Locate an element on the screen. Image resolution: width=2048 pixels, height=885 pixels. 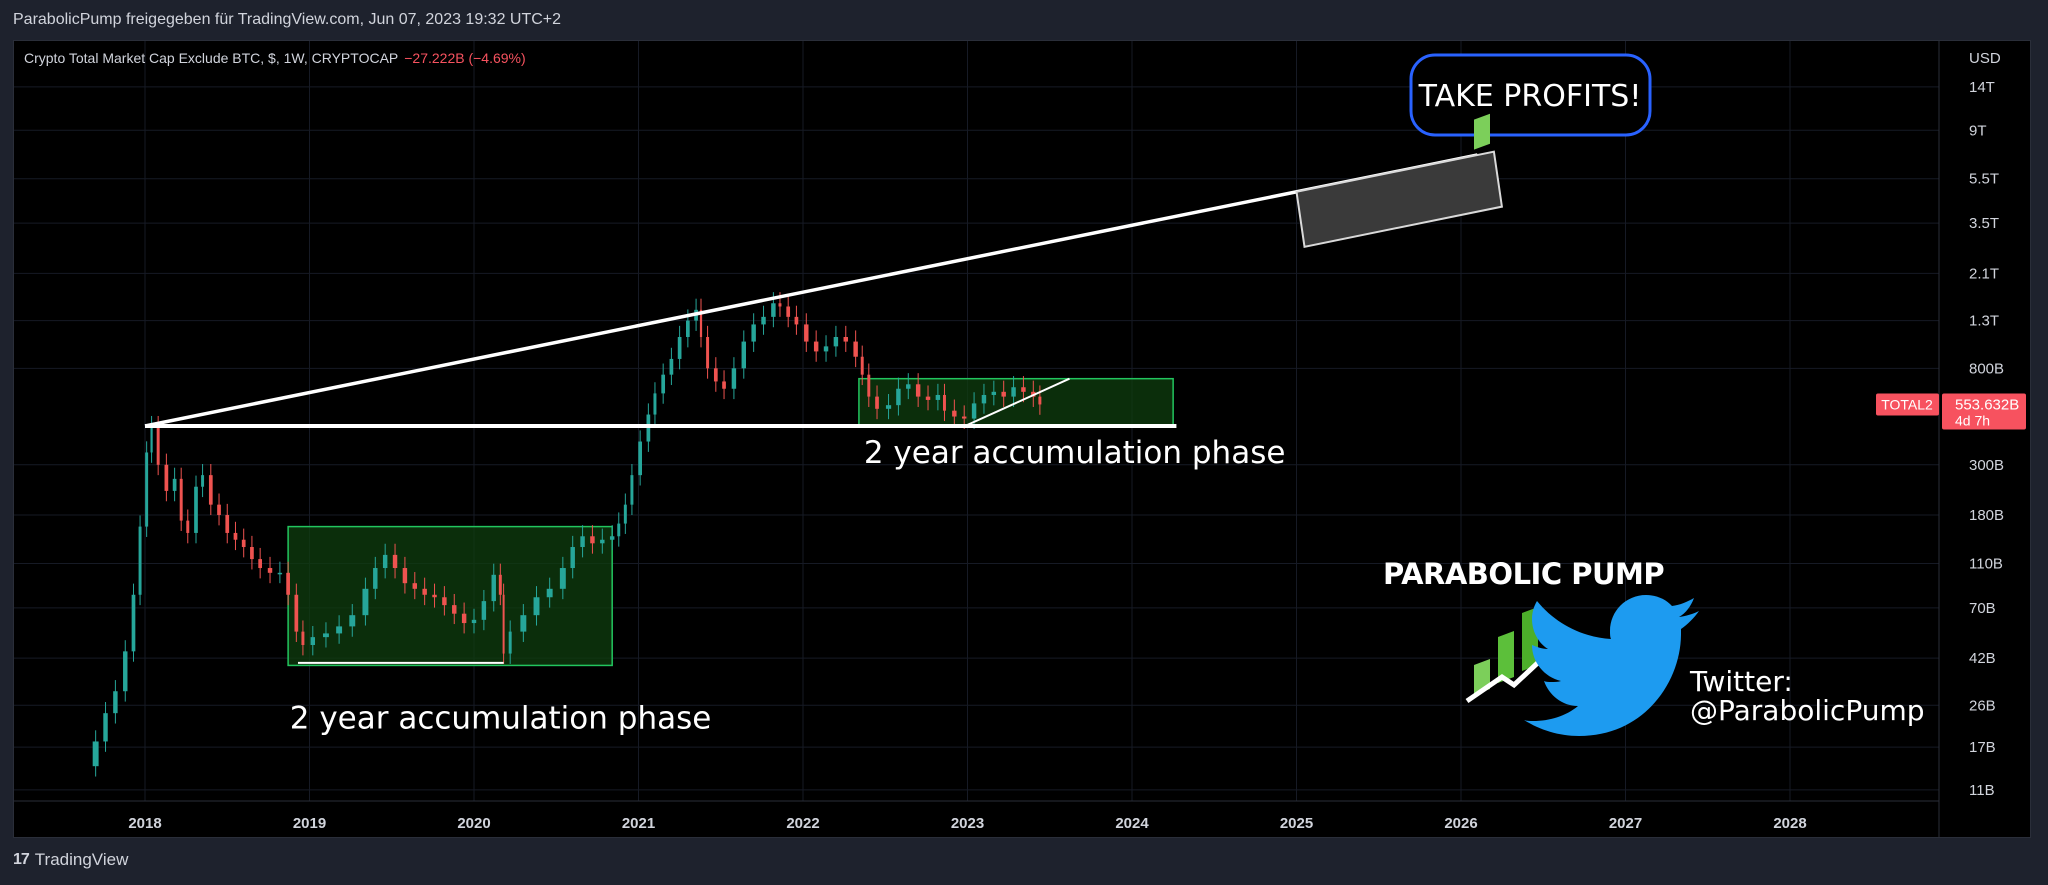
take-profits-text: TAKE PROFITS! is located at coordinates (1530, 96).